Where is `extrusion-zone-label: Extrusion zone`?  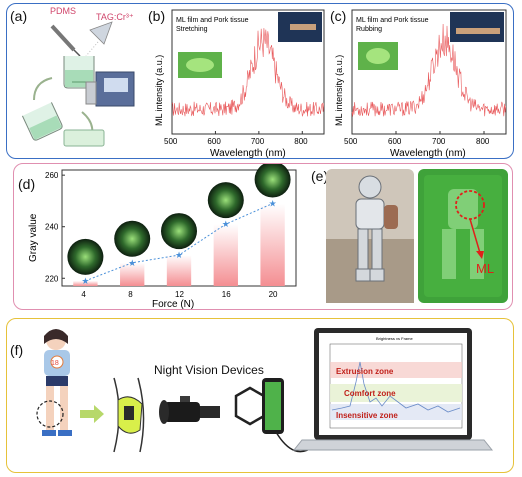
extrusion-zone-label: Extrusion zone is located at coordinates (365, 371).